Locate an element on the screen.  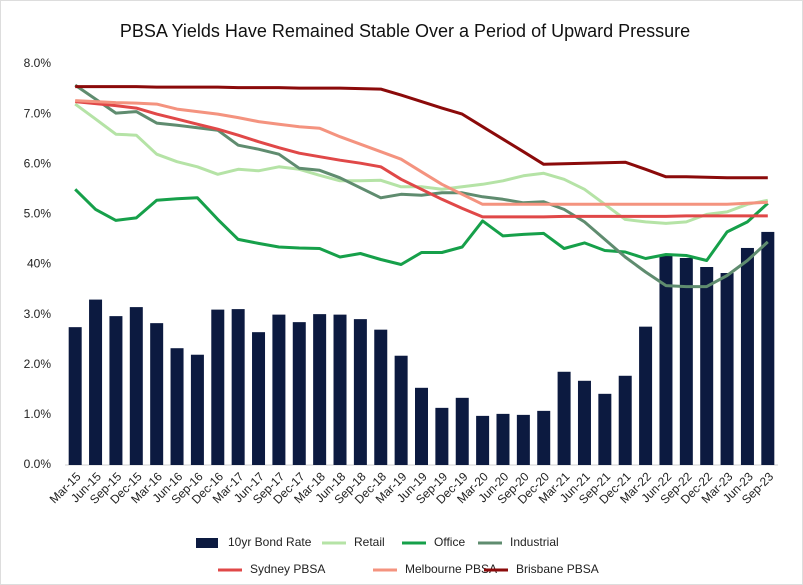
legend-label: Sydney PBSA is located at coordinates (287, 569).